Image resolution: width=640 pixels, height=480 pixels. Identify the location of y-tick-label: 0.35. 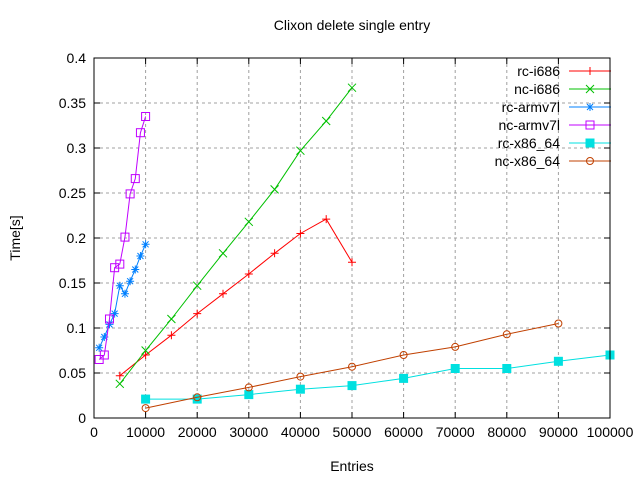
(72, 103).